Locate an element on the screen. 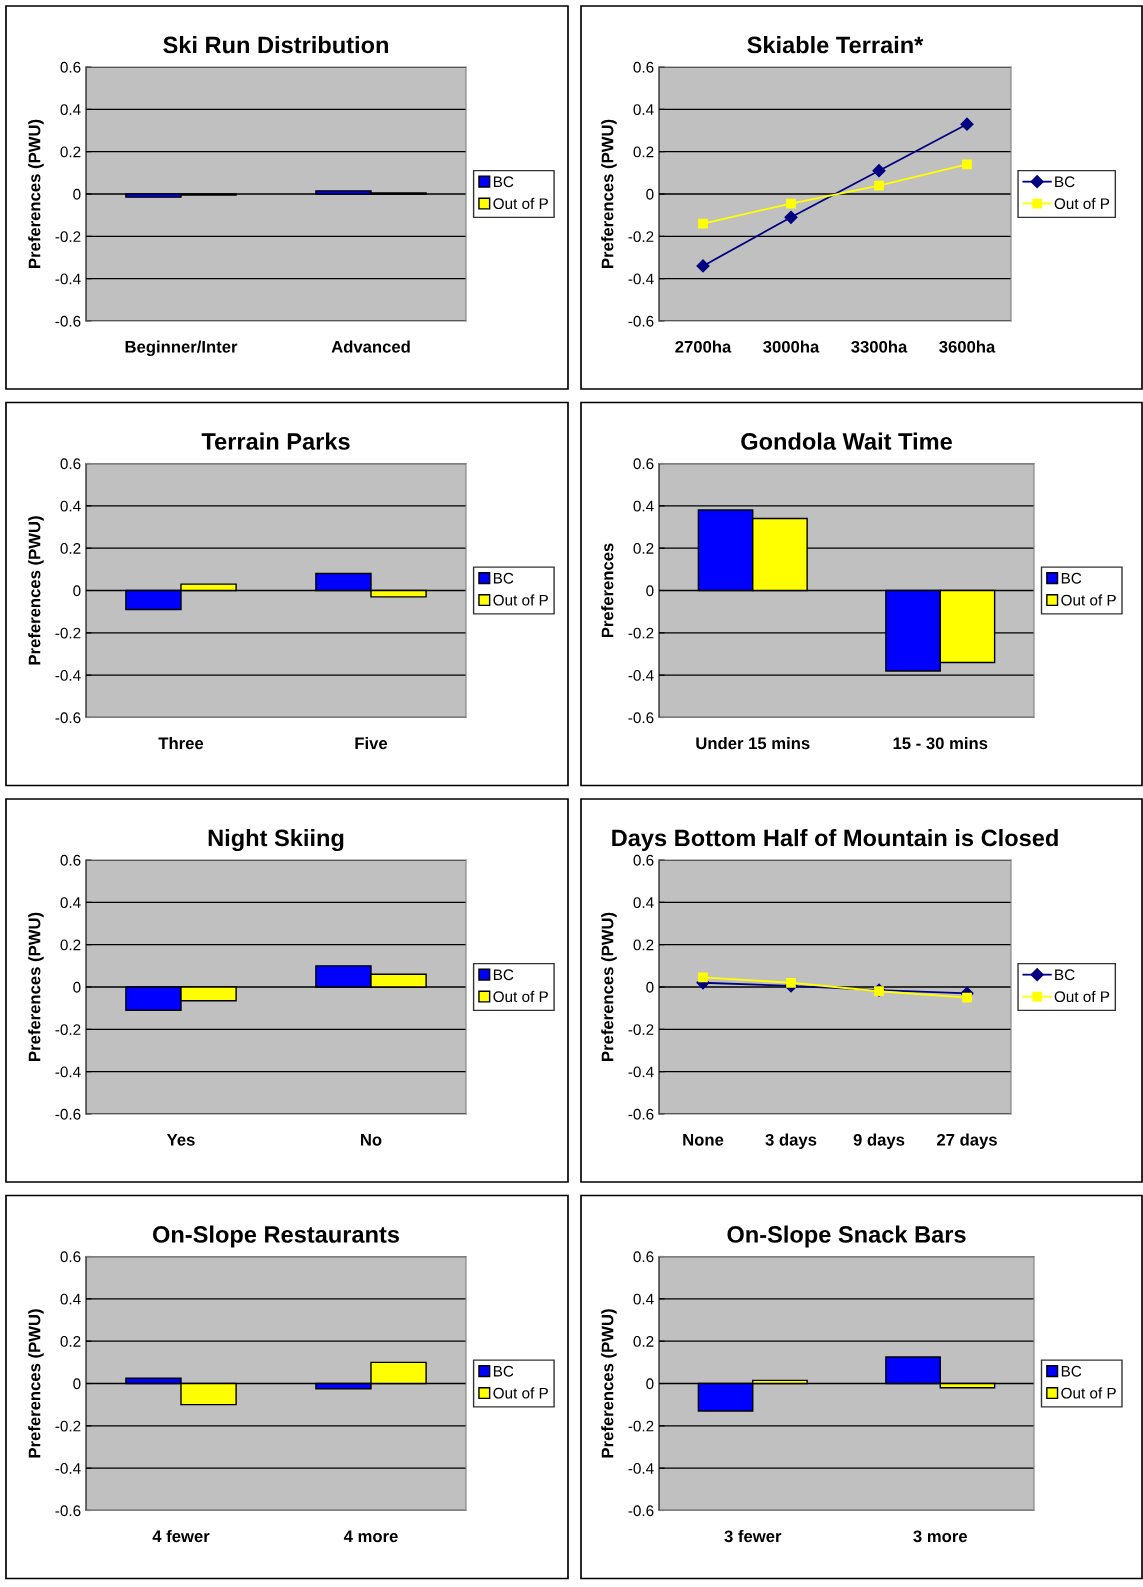 The width and height of the screenshot is (1143, 1587). x-tick-label: Five is located at coordinates (371, 743).